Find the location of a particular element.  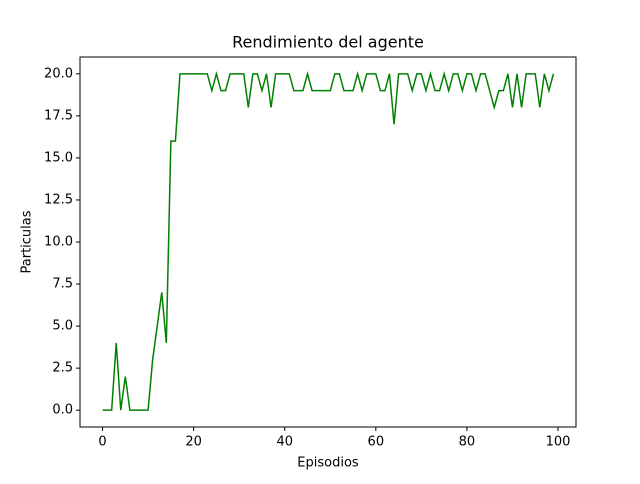

x-tick-label: 100 is located at coordinates (558, 442).